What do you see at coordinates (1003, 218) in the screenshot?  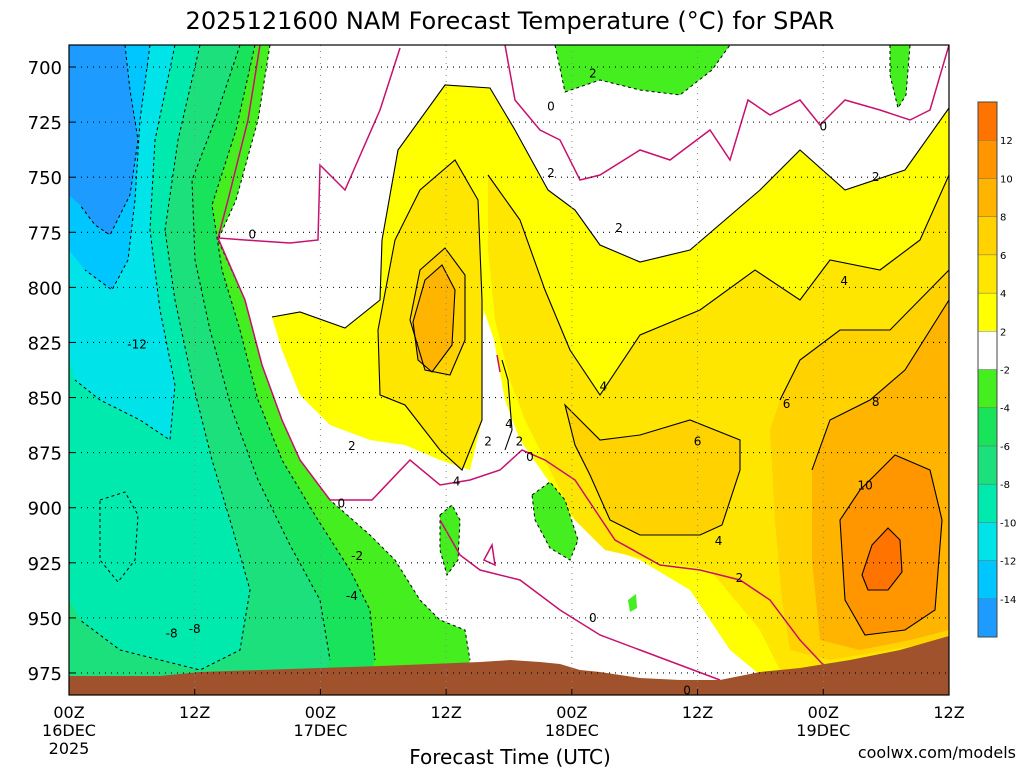 I see `colorbar-tick-label: 8` at bounding box center [1003, 218].